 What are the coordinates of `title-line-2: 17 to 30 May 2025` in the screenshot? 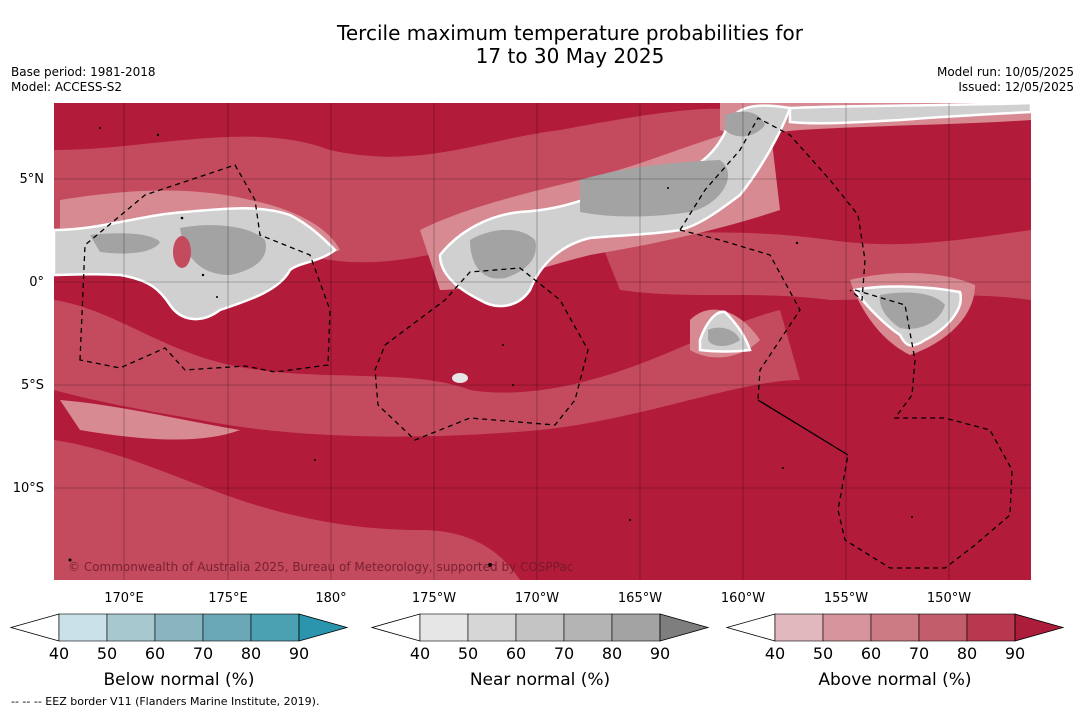 It's located at (570, 56).